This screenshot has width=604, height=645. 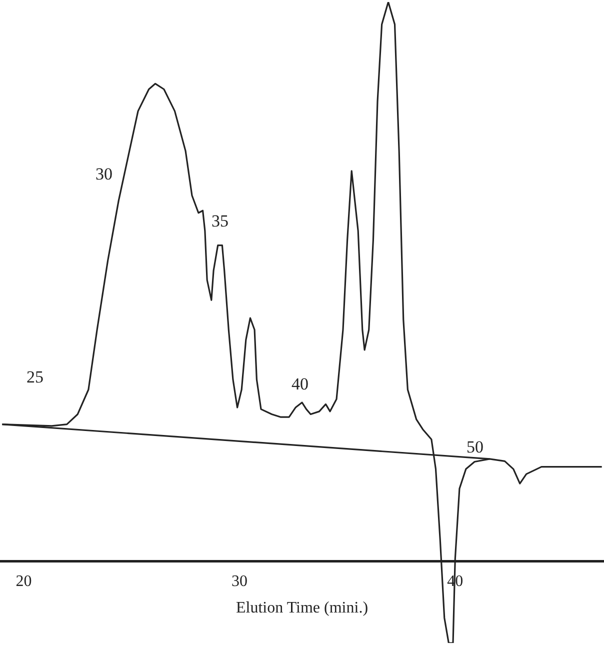 I want to click on x-axis-title: Elution Time (mini.), so click(x=302, y=607).